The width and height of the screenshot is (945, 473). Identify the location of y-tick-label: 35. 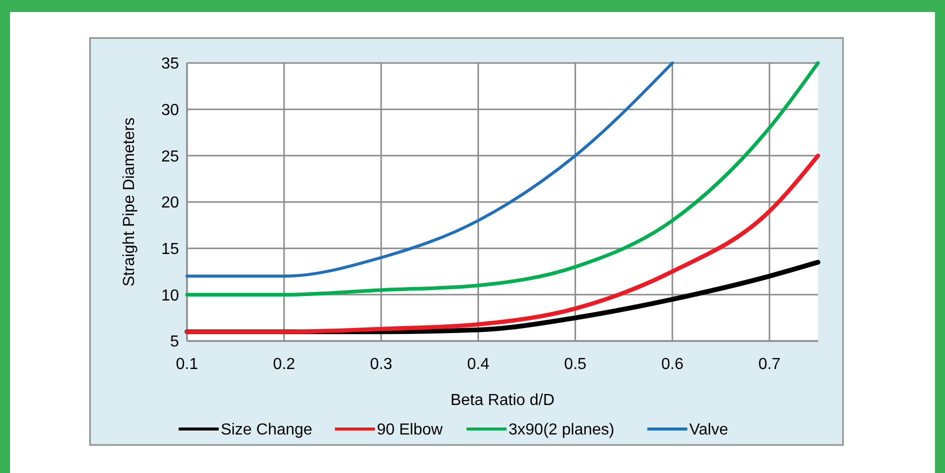
(170, 64).